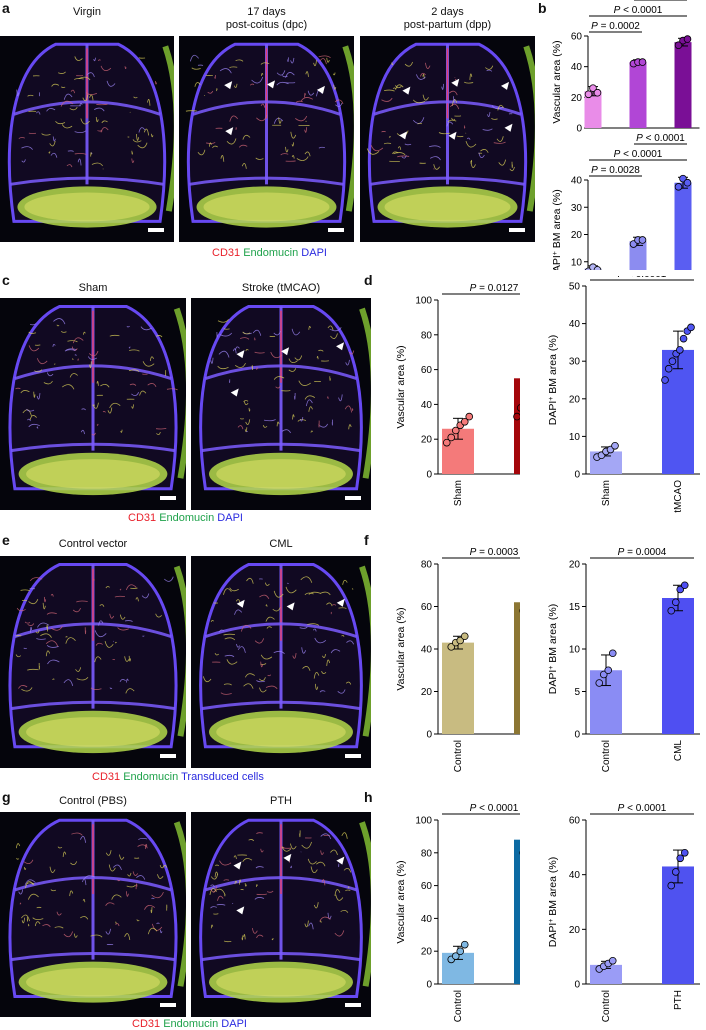 The image size is (706, 1030). What do you see at coordinates (281, 662) in the screenshot?
I see `micrograph-cml` at bounding box center [281, 662].